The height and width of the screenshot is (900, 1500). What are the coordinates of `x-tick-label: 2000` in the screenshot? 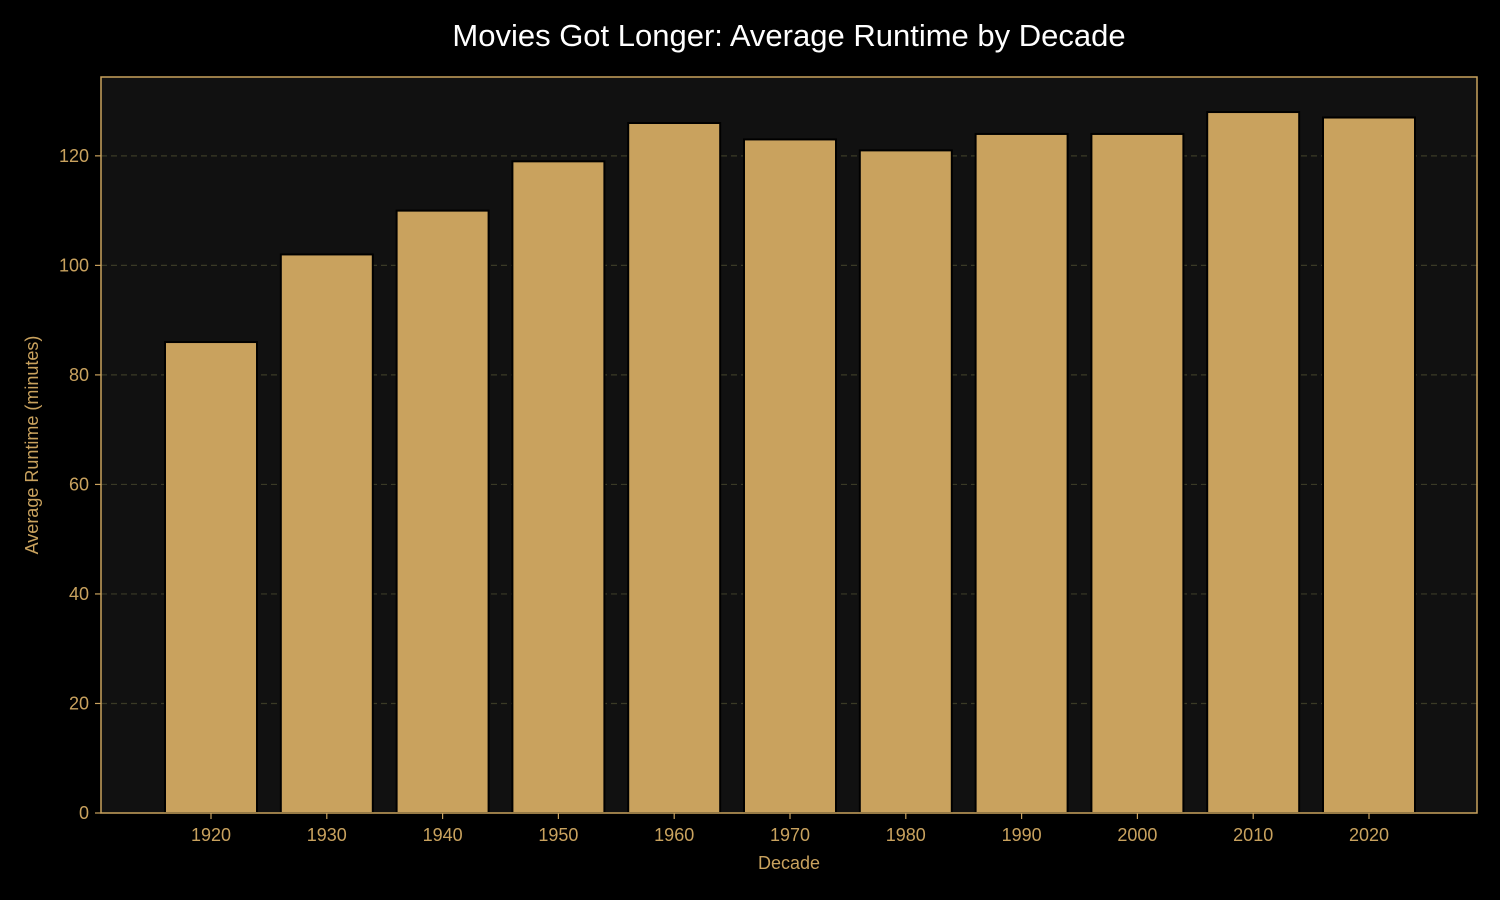 It's located at (1137, 835).